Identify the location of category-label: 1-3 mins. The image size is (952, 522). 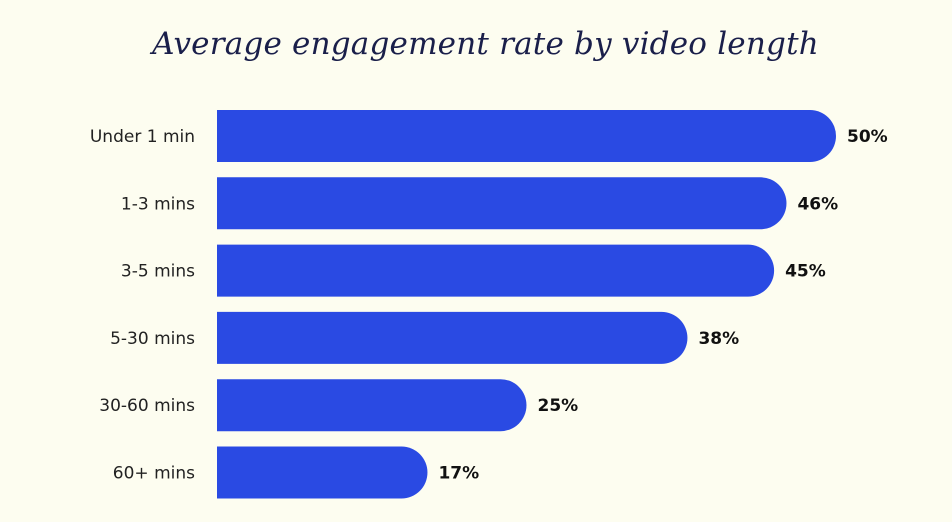
(158, 204).